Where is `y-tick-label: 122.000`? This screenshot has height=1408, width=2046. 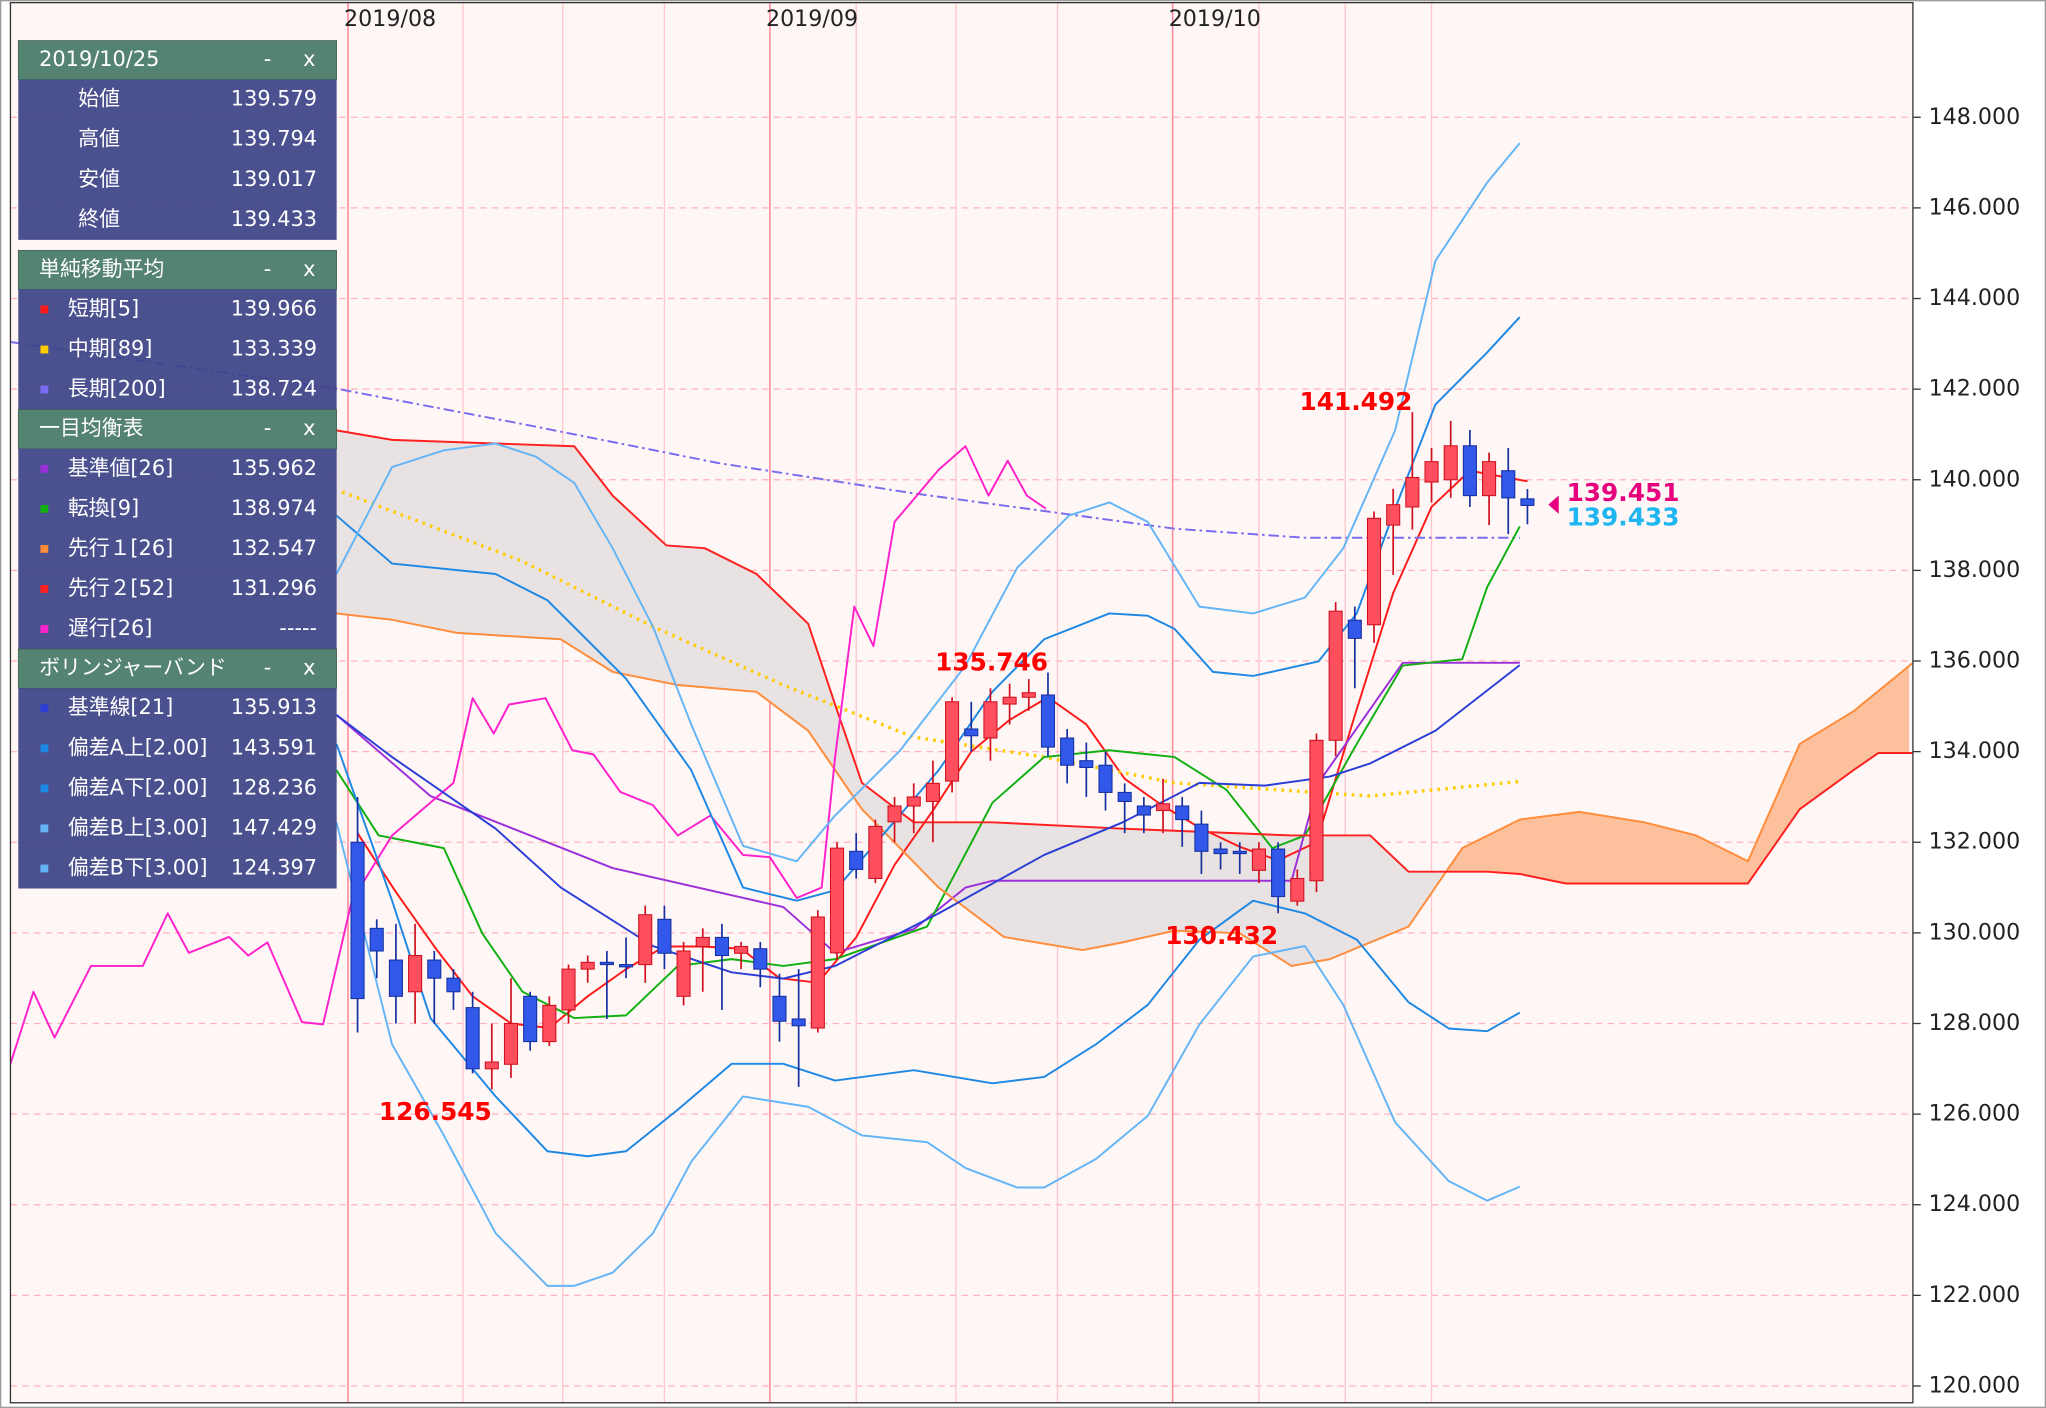 y-tick-label: 122.000 is located at coordinates (1975, 1295).